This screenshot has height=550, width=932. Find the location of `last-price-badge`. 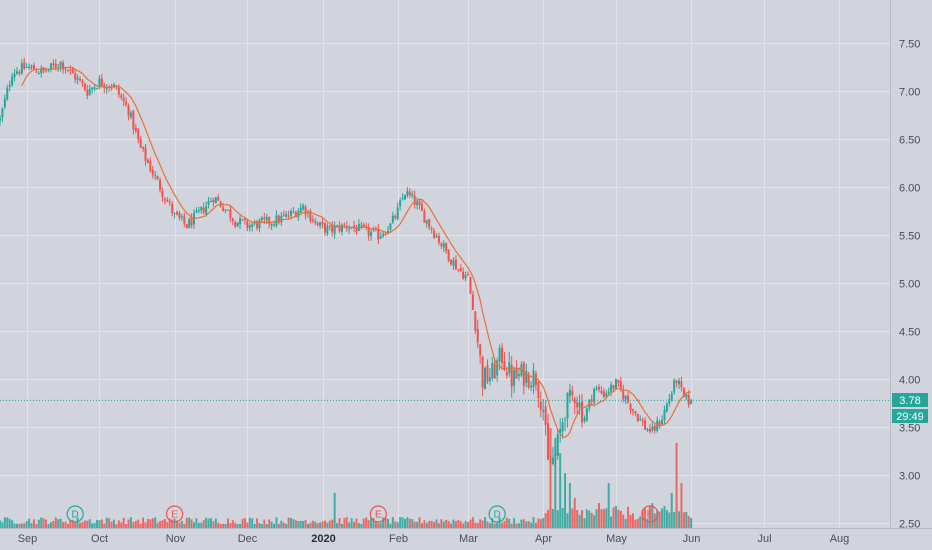

last-price-badge is located at coordinates (910, 400).